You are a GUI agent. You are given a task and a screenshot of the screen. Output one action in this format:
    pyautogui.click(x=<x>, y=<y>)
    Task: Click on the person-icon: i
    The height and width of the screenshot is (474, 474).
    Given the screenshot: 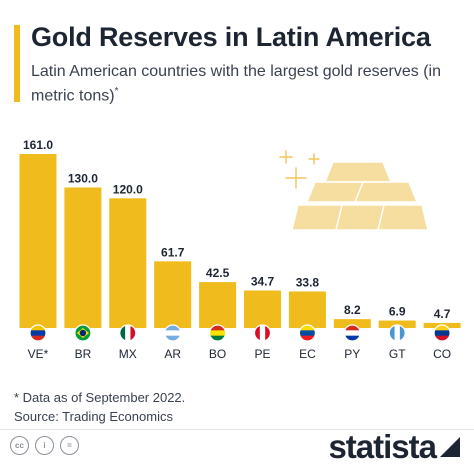 What is the action you would take?
    pyautogui.click(x=44, y=445)
    